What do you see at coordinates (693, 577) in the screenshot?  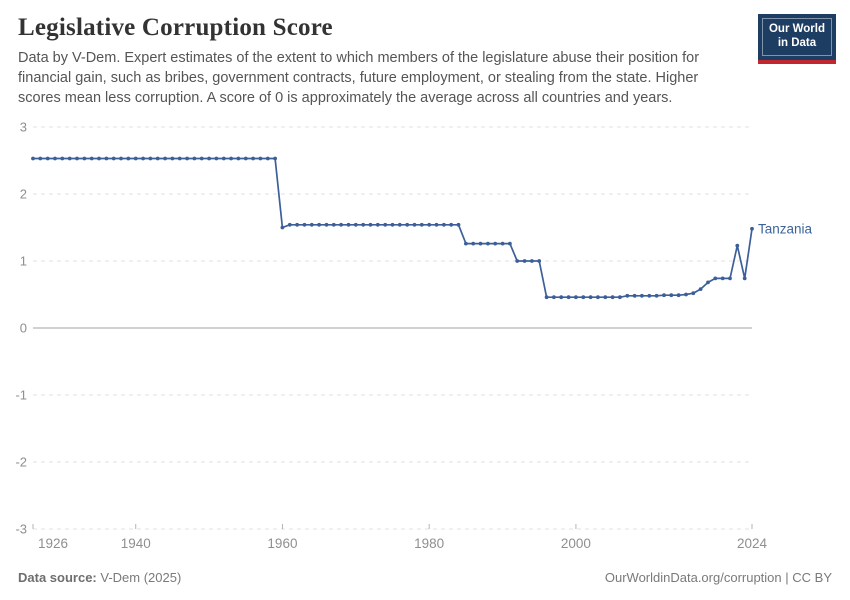 I see `owid-url-link: OurWorldinData.org/corruption` at bounding box center [693, 577].